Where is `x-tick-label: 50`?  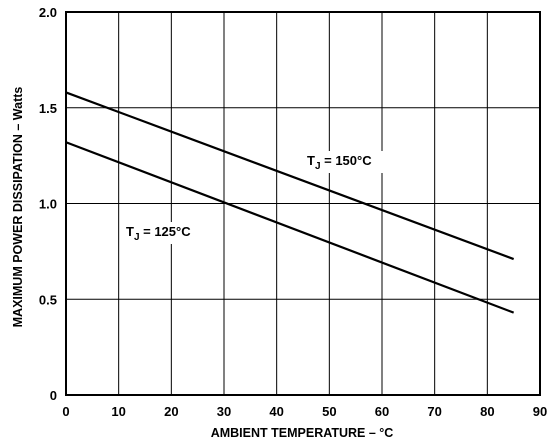
x-tick-label: 50 is located at coordinates (329, 411).